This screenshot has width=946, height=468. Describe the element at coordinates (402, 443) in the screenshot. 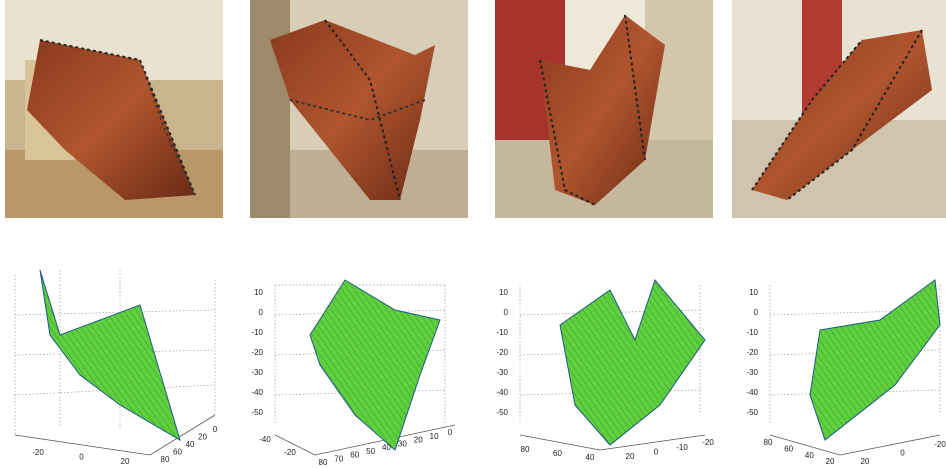

I see `axis-tick-label: 30` at that location.